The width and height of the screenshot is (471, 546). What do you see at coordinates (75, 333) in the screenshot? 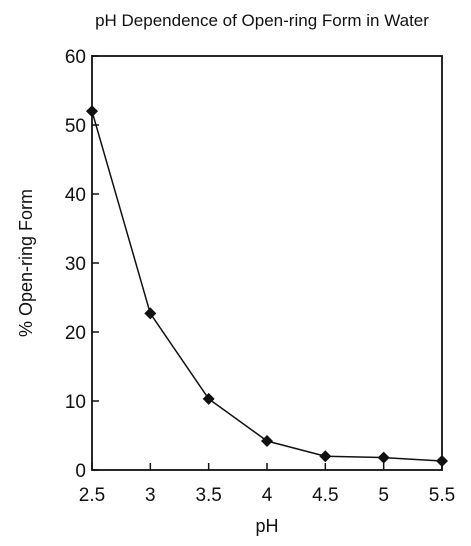
I see `y-tick-label: 20` at bounding box center [75, 333].